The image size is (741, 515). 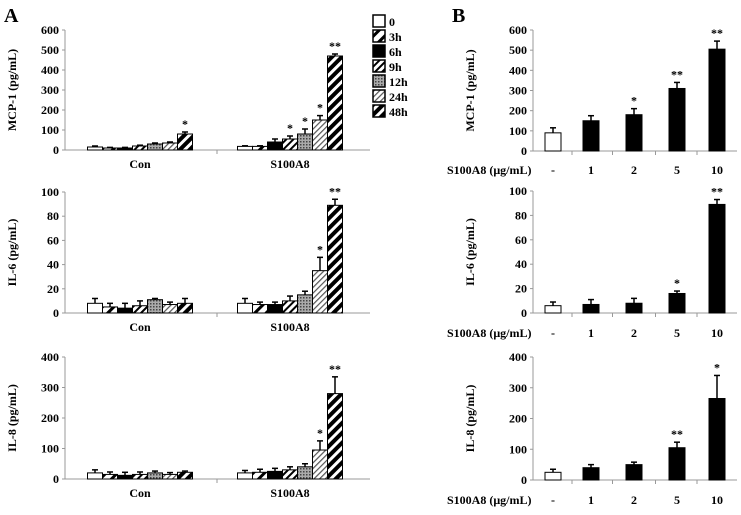 I want to click on x-axis-label: S100A8 (μg/mL), so click(x=489, y=170).